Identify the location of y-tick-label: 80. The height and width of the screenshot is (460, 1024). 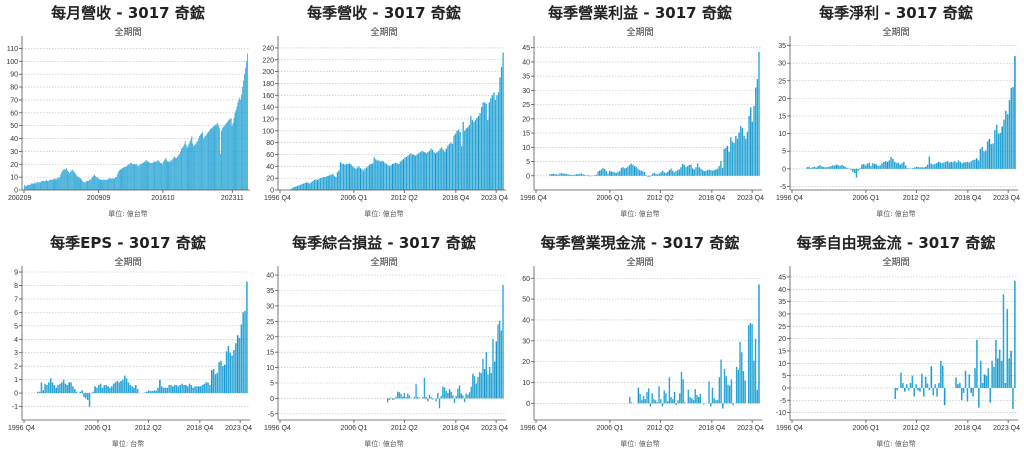
(14, 88).